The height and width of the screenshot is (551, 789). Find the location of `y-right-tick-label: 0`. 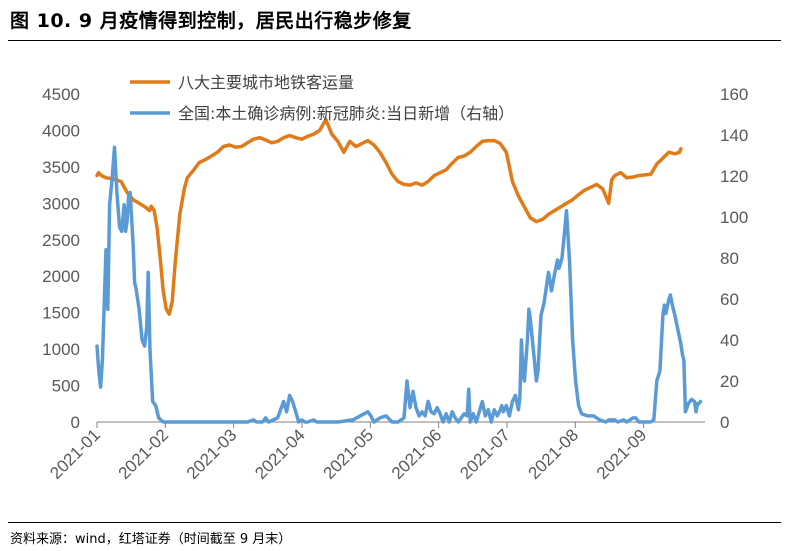

y-right-tick-label: 0 is located at coordinates (724, 422).